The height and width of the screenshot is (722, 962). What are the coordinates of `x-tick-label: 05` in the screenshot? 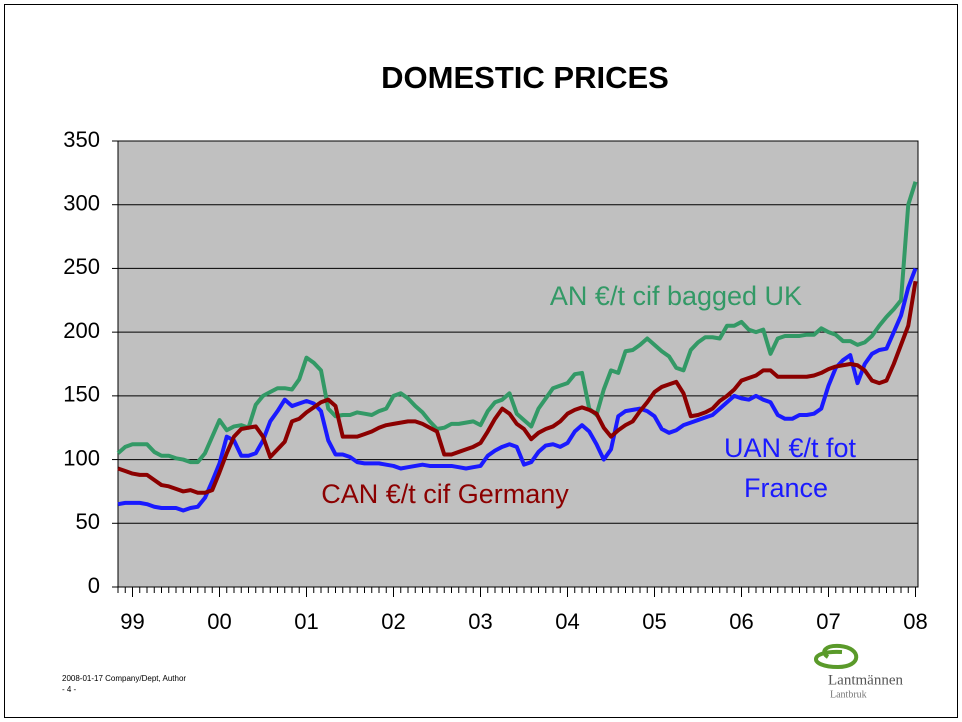 It's located at (654, 621).